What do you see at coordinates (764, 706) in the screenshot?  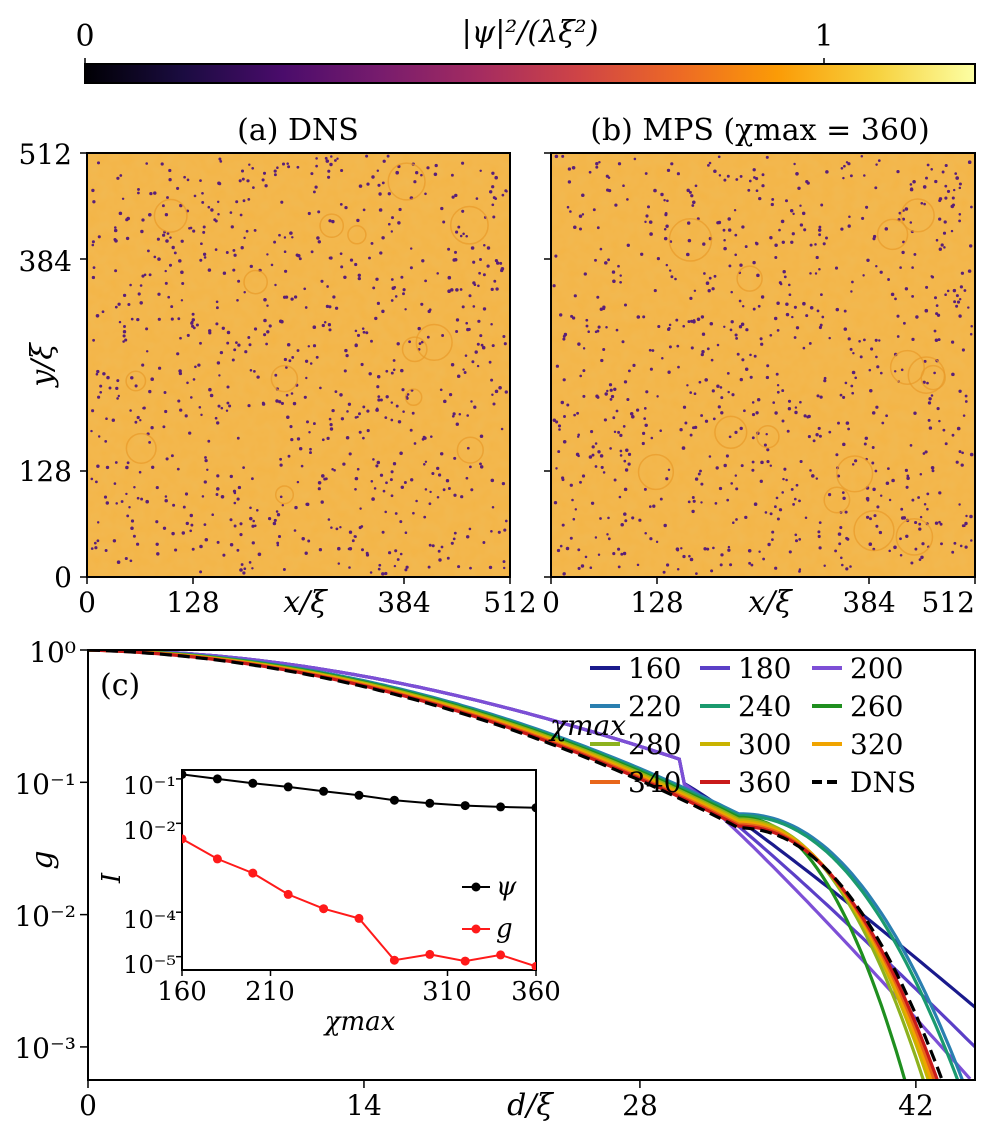 I see `legend-label-240: 240` at bounding box center [764, 706].